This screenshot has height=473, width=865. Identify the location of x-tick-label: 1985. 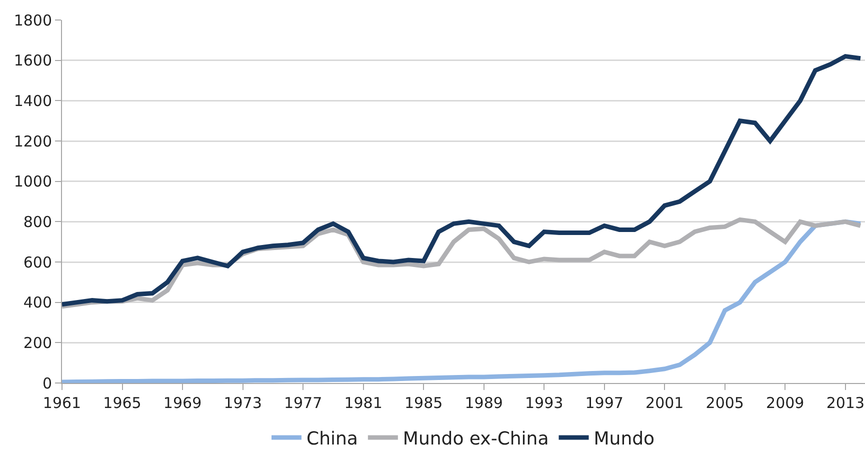
(423, 403).